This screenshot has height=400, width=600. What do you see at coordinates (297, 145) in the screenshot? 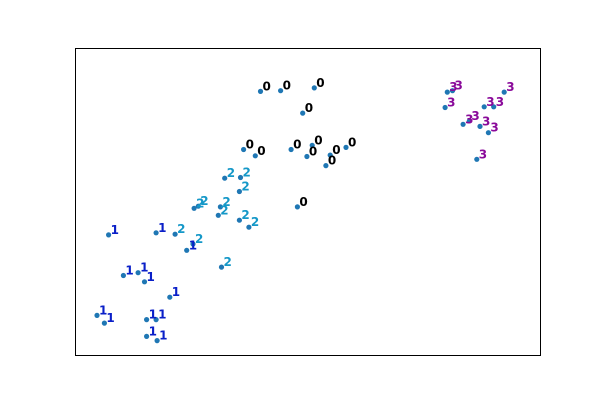
I see `point-label-6: 0` at bounding box center [297, 145].